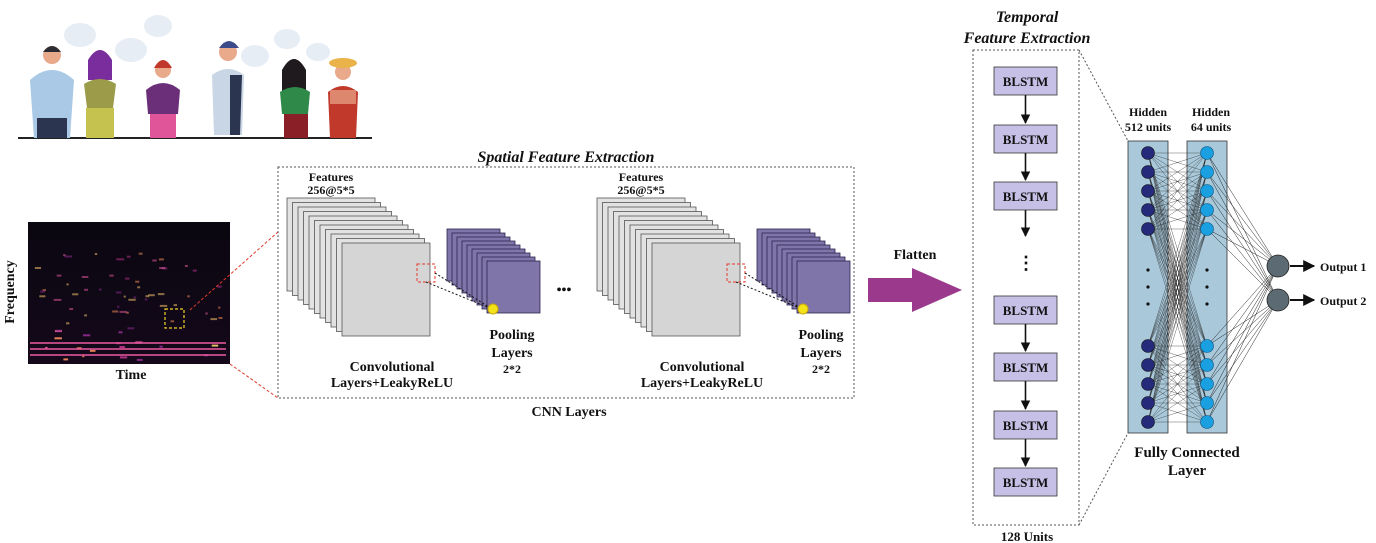  What do you see at coordinates (821, 369) in the screenshot?
I see `pool-size-label: 2*2` at bounding box center [821, 369].